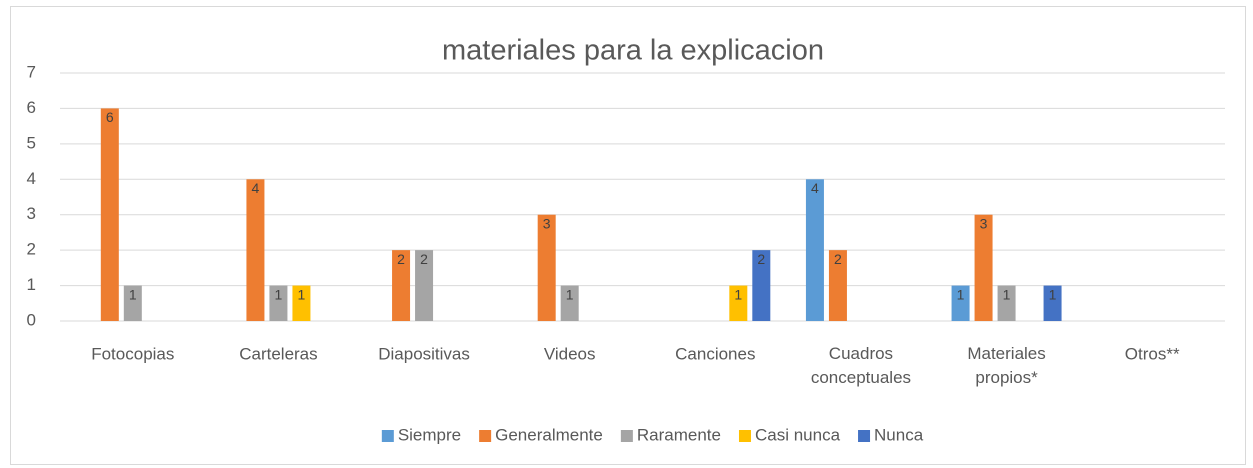  What do you see at coordinates (31, 107) in the screenshot?
I see `y-tick-label: 6` at bounding box center [31, 107].